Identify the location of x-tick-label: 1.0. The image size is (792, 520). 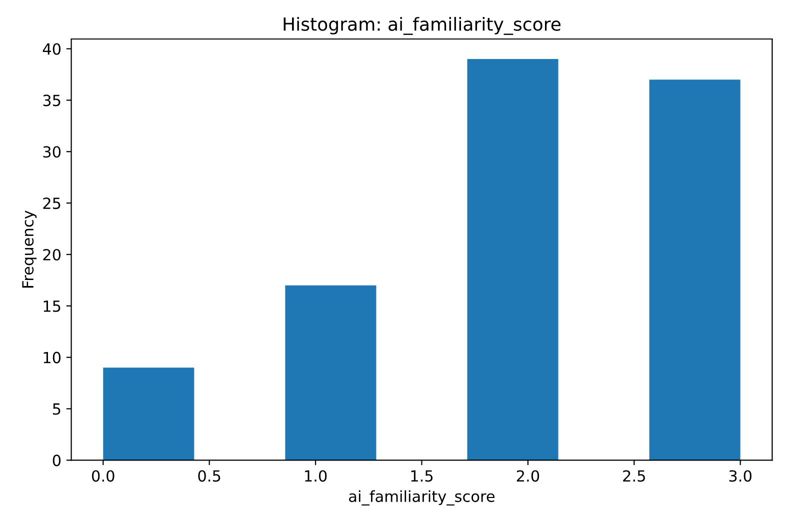
(316, 476).